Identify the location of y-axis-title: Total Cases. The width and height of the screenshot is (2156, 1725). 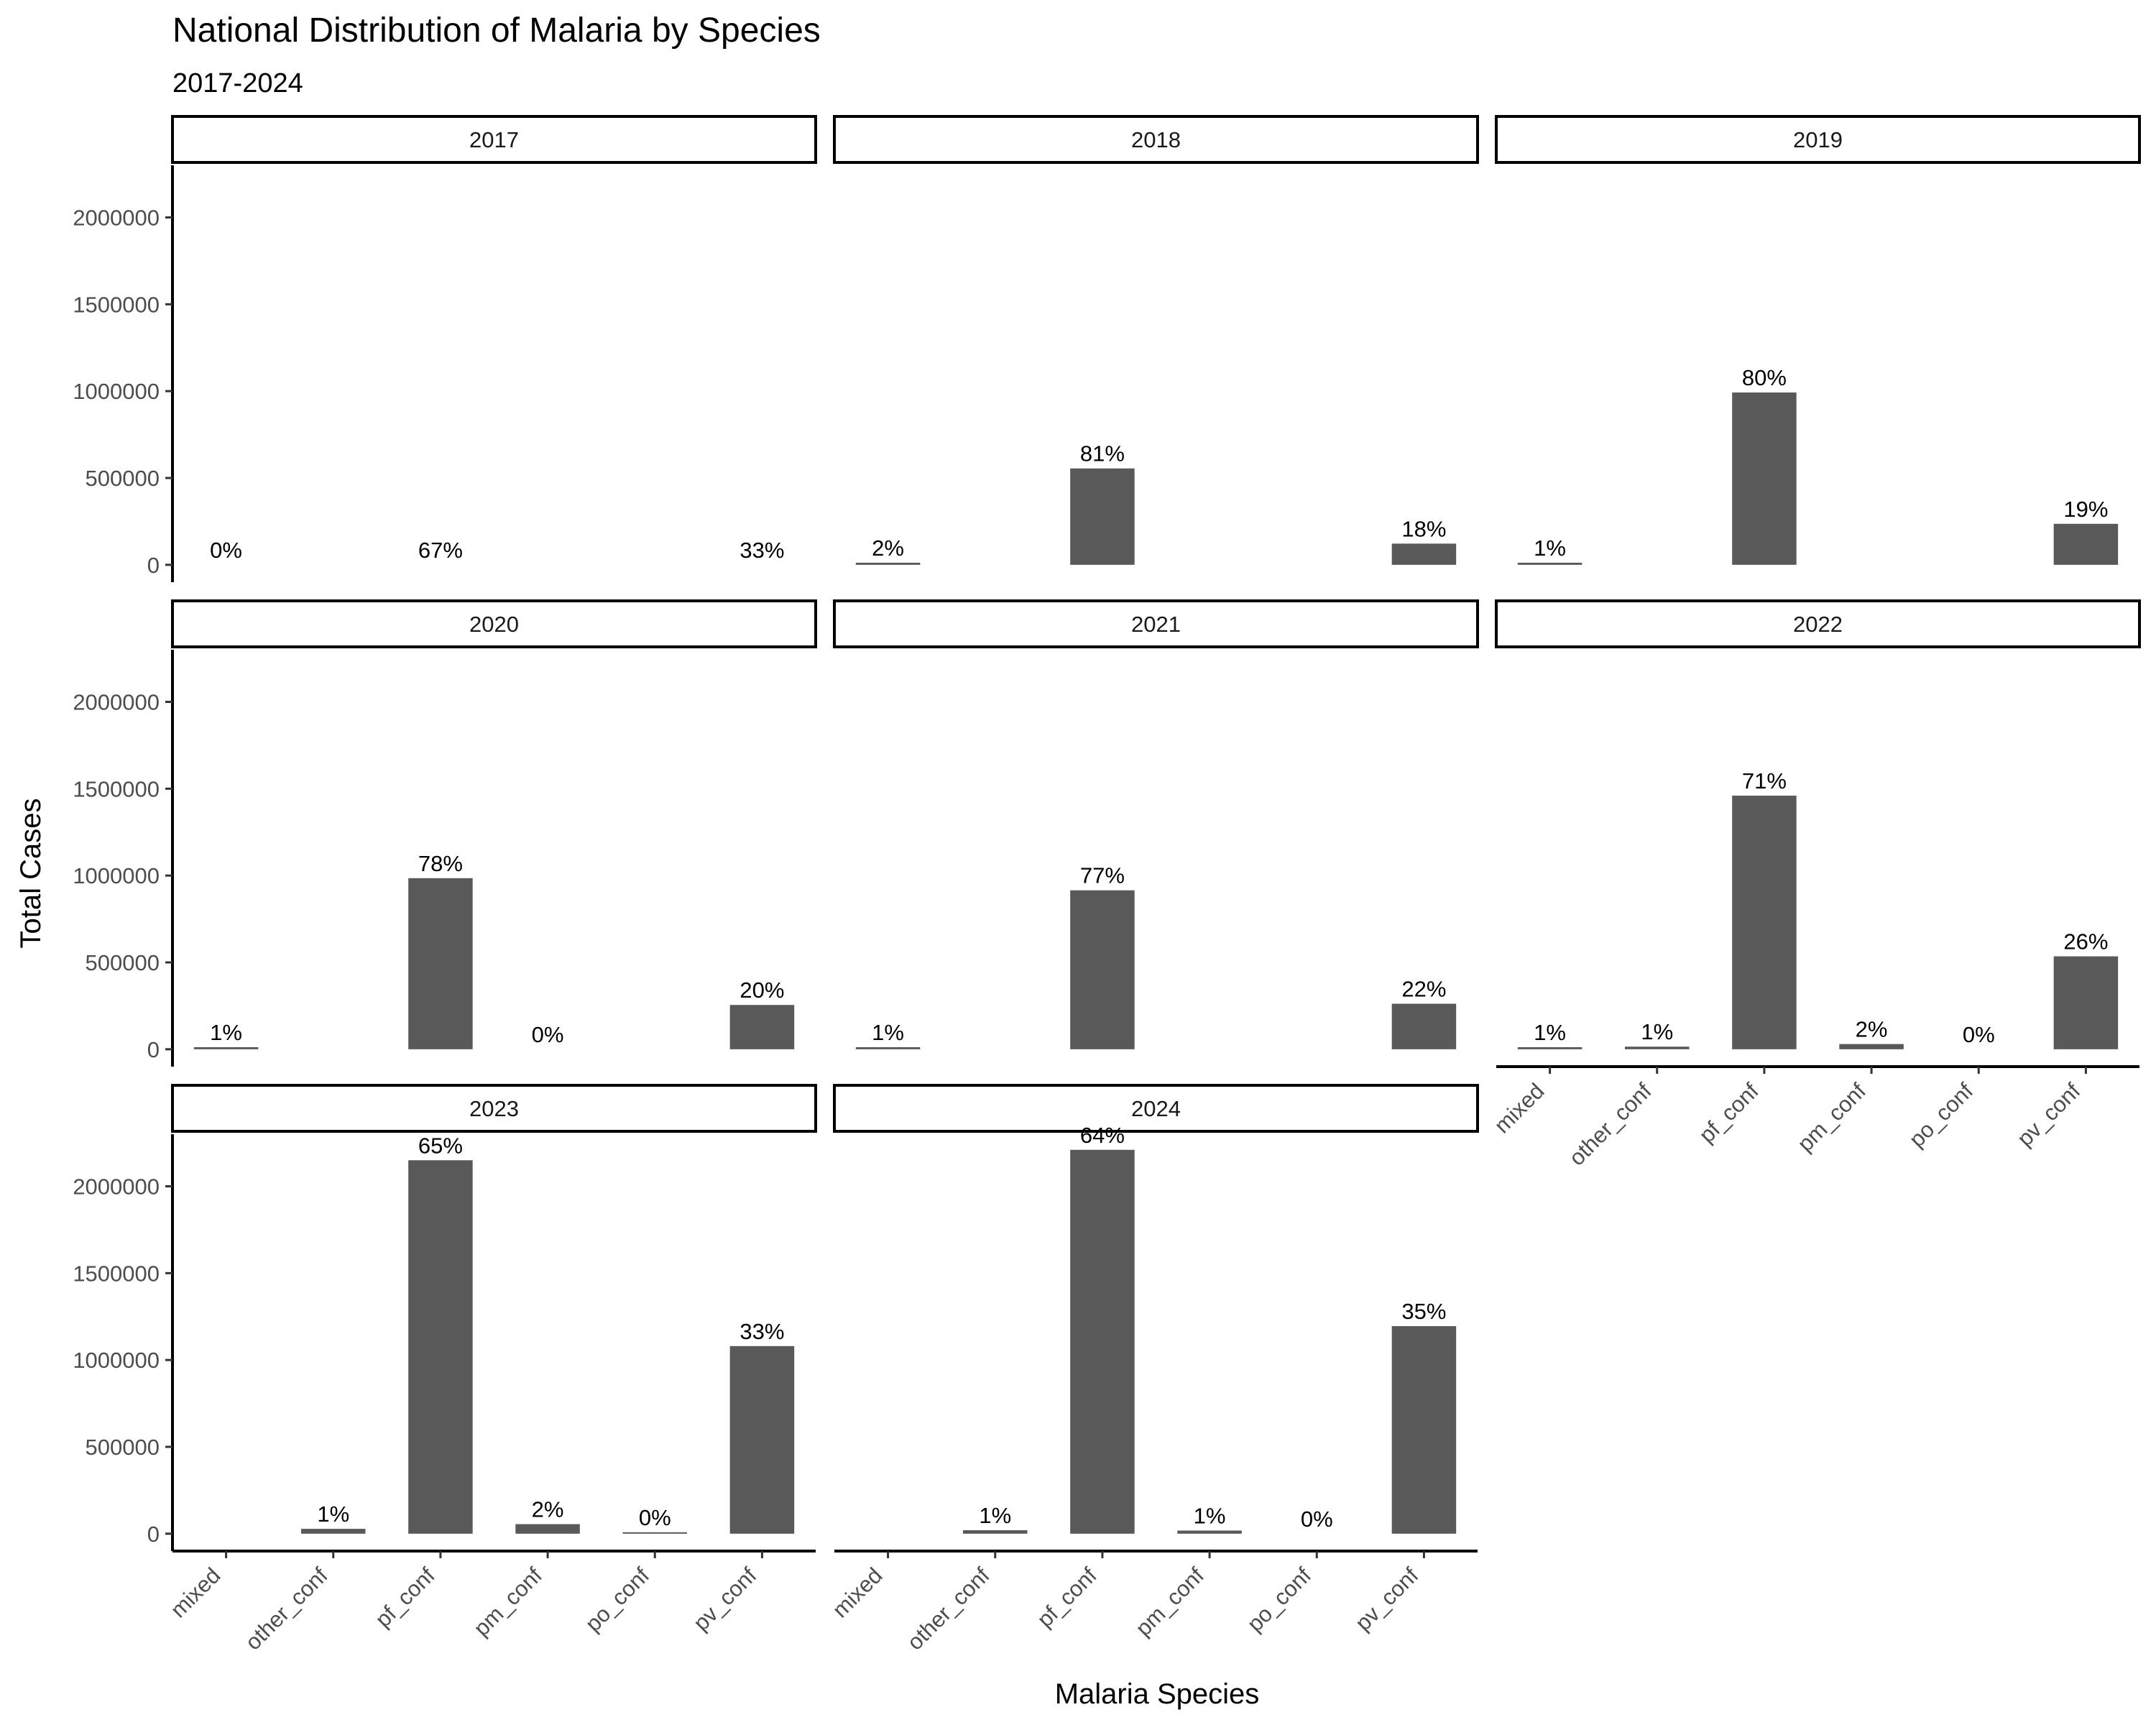
(31, 874).